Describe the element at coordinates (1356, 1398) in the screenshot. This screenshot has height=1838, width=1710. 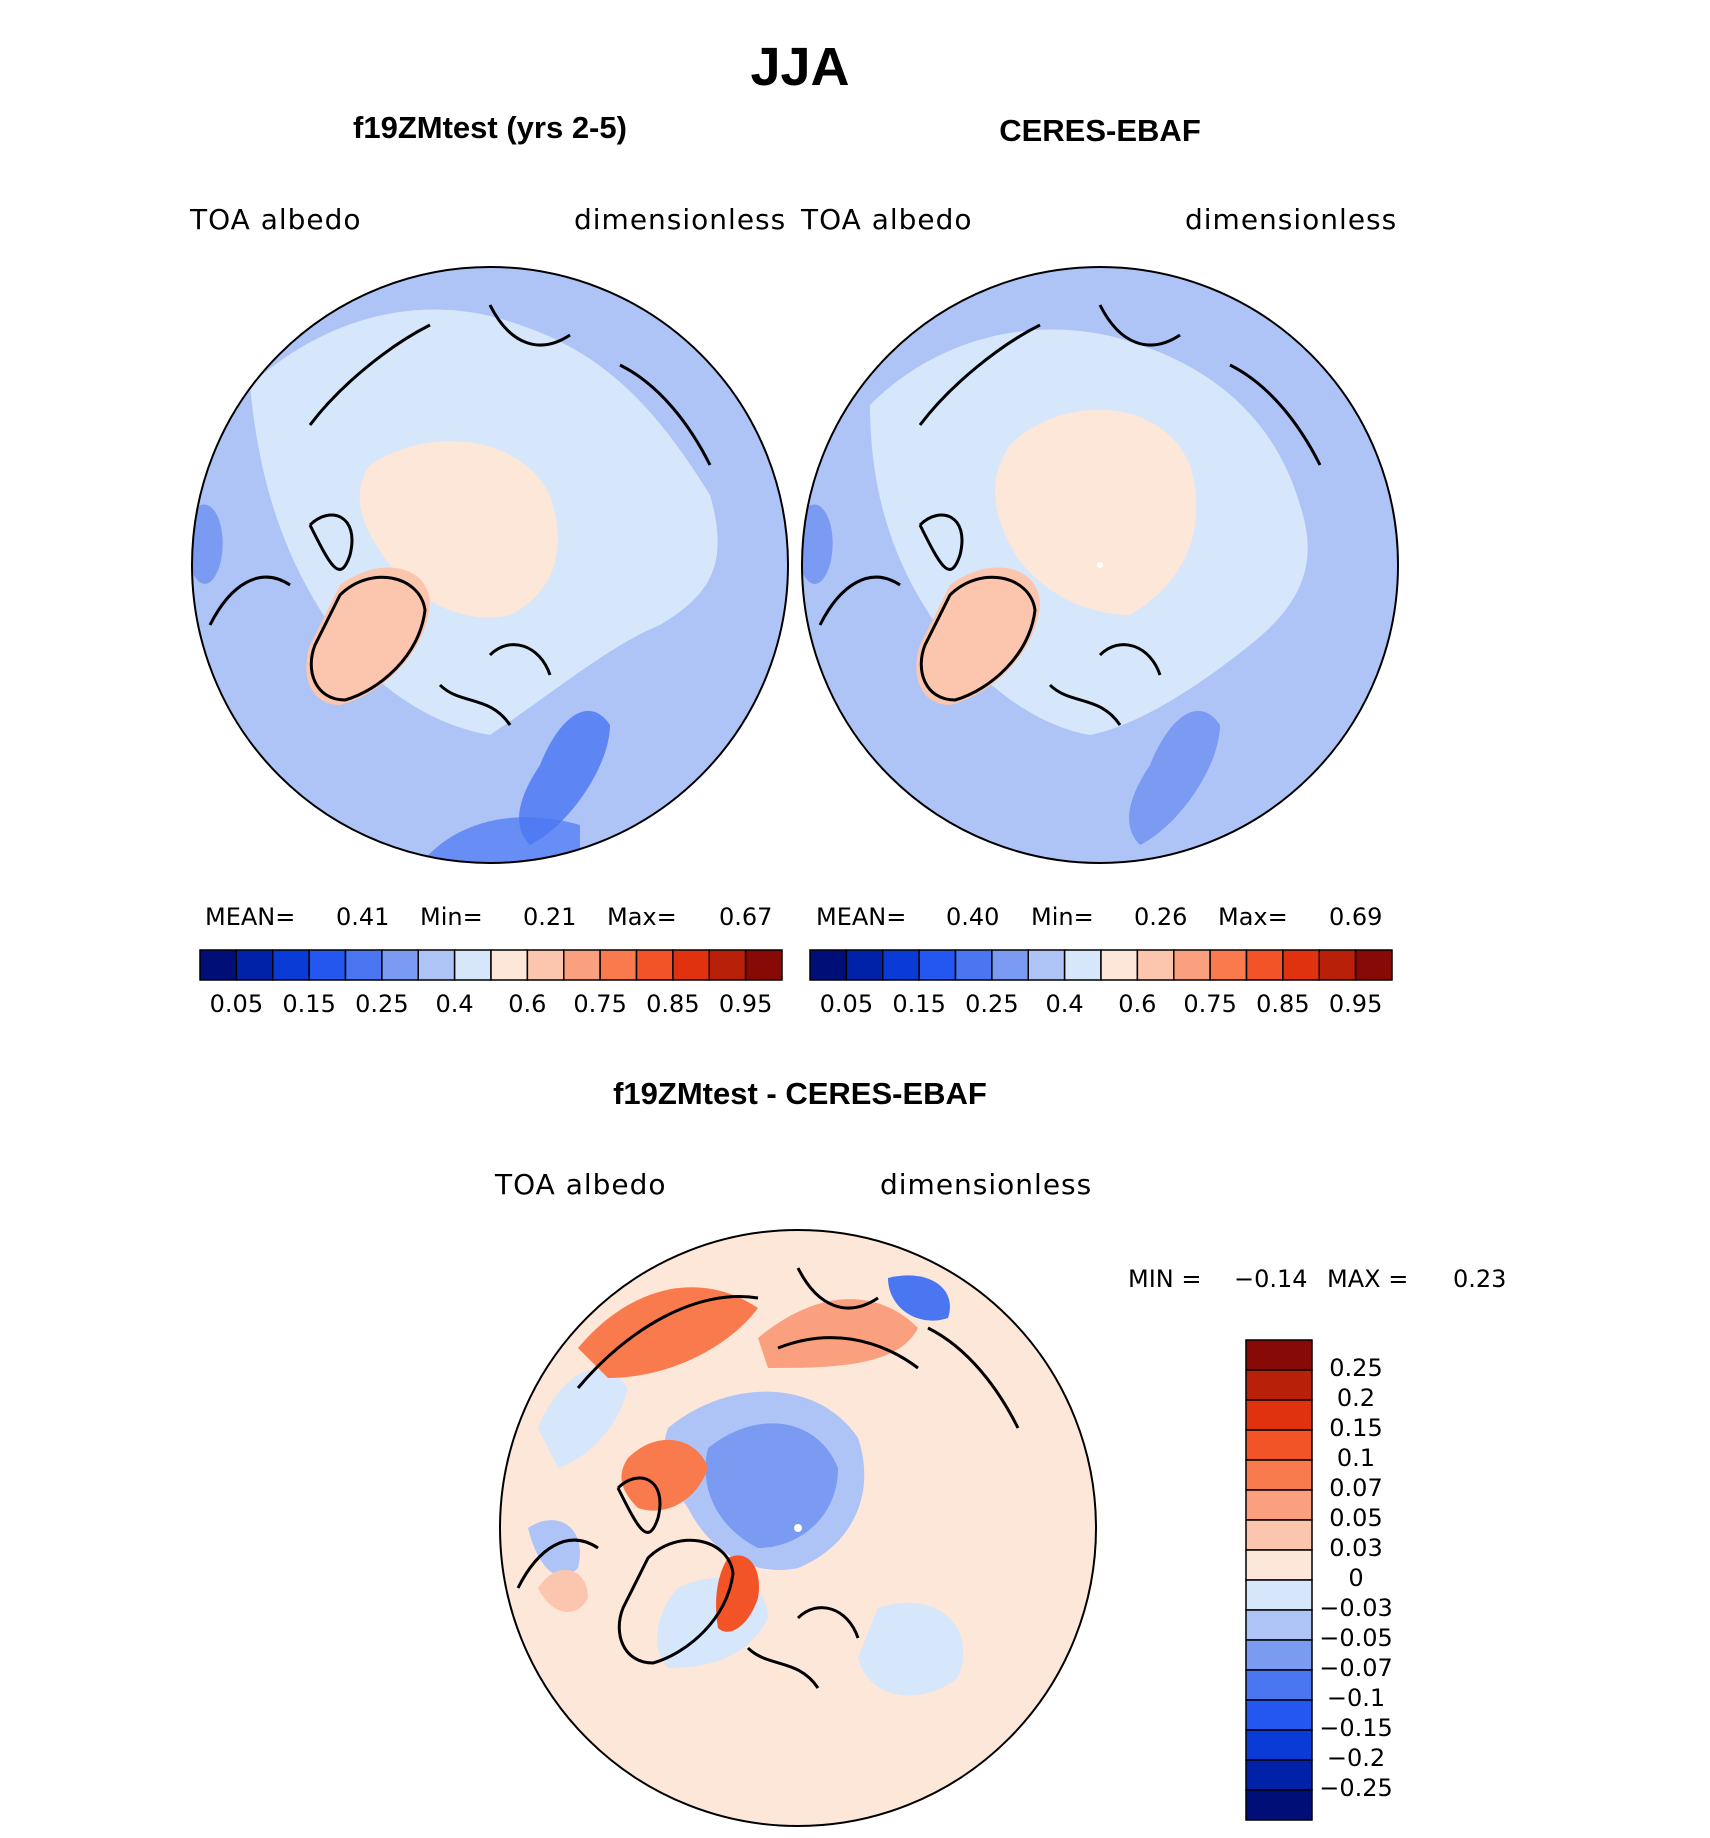
I see `panel-3-colorbar-tick-label: 0.2` at that location.